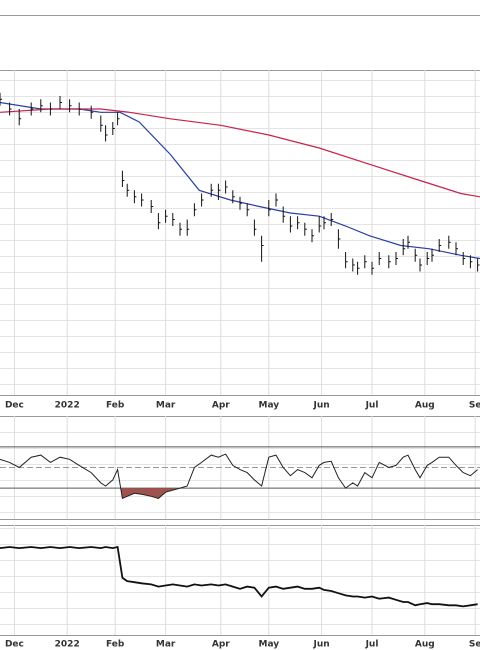  Describe the element at coordinates (239, 576) in the screenshot. I see `relative-strength-line` at that location.